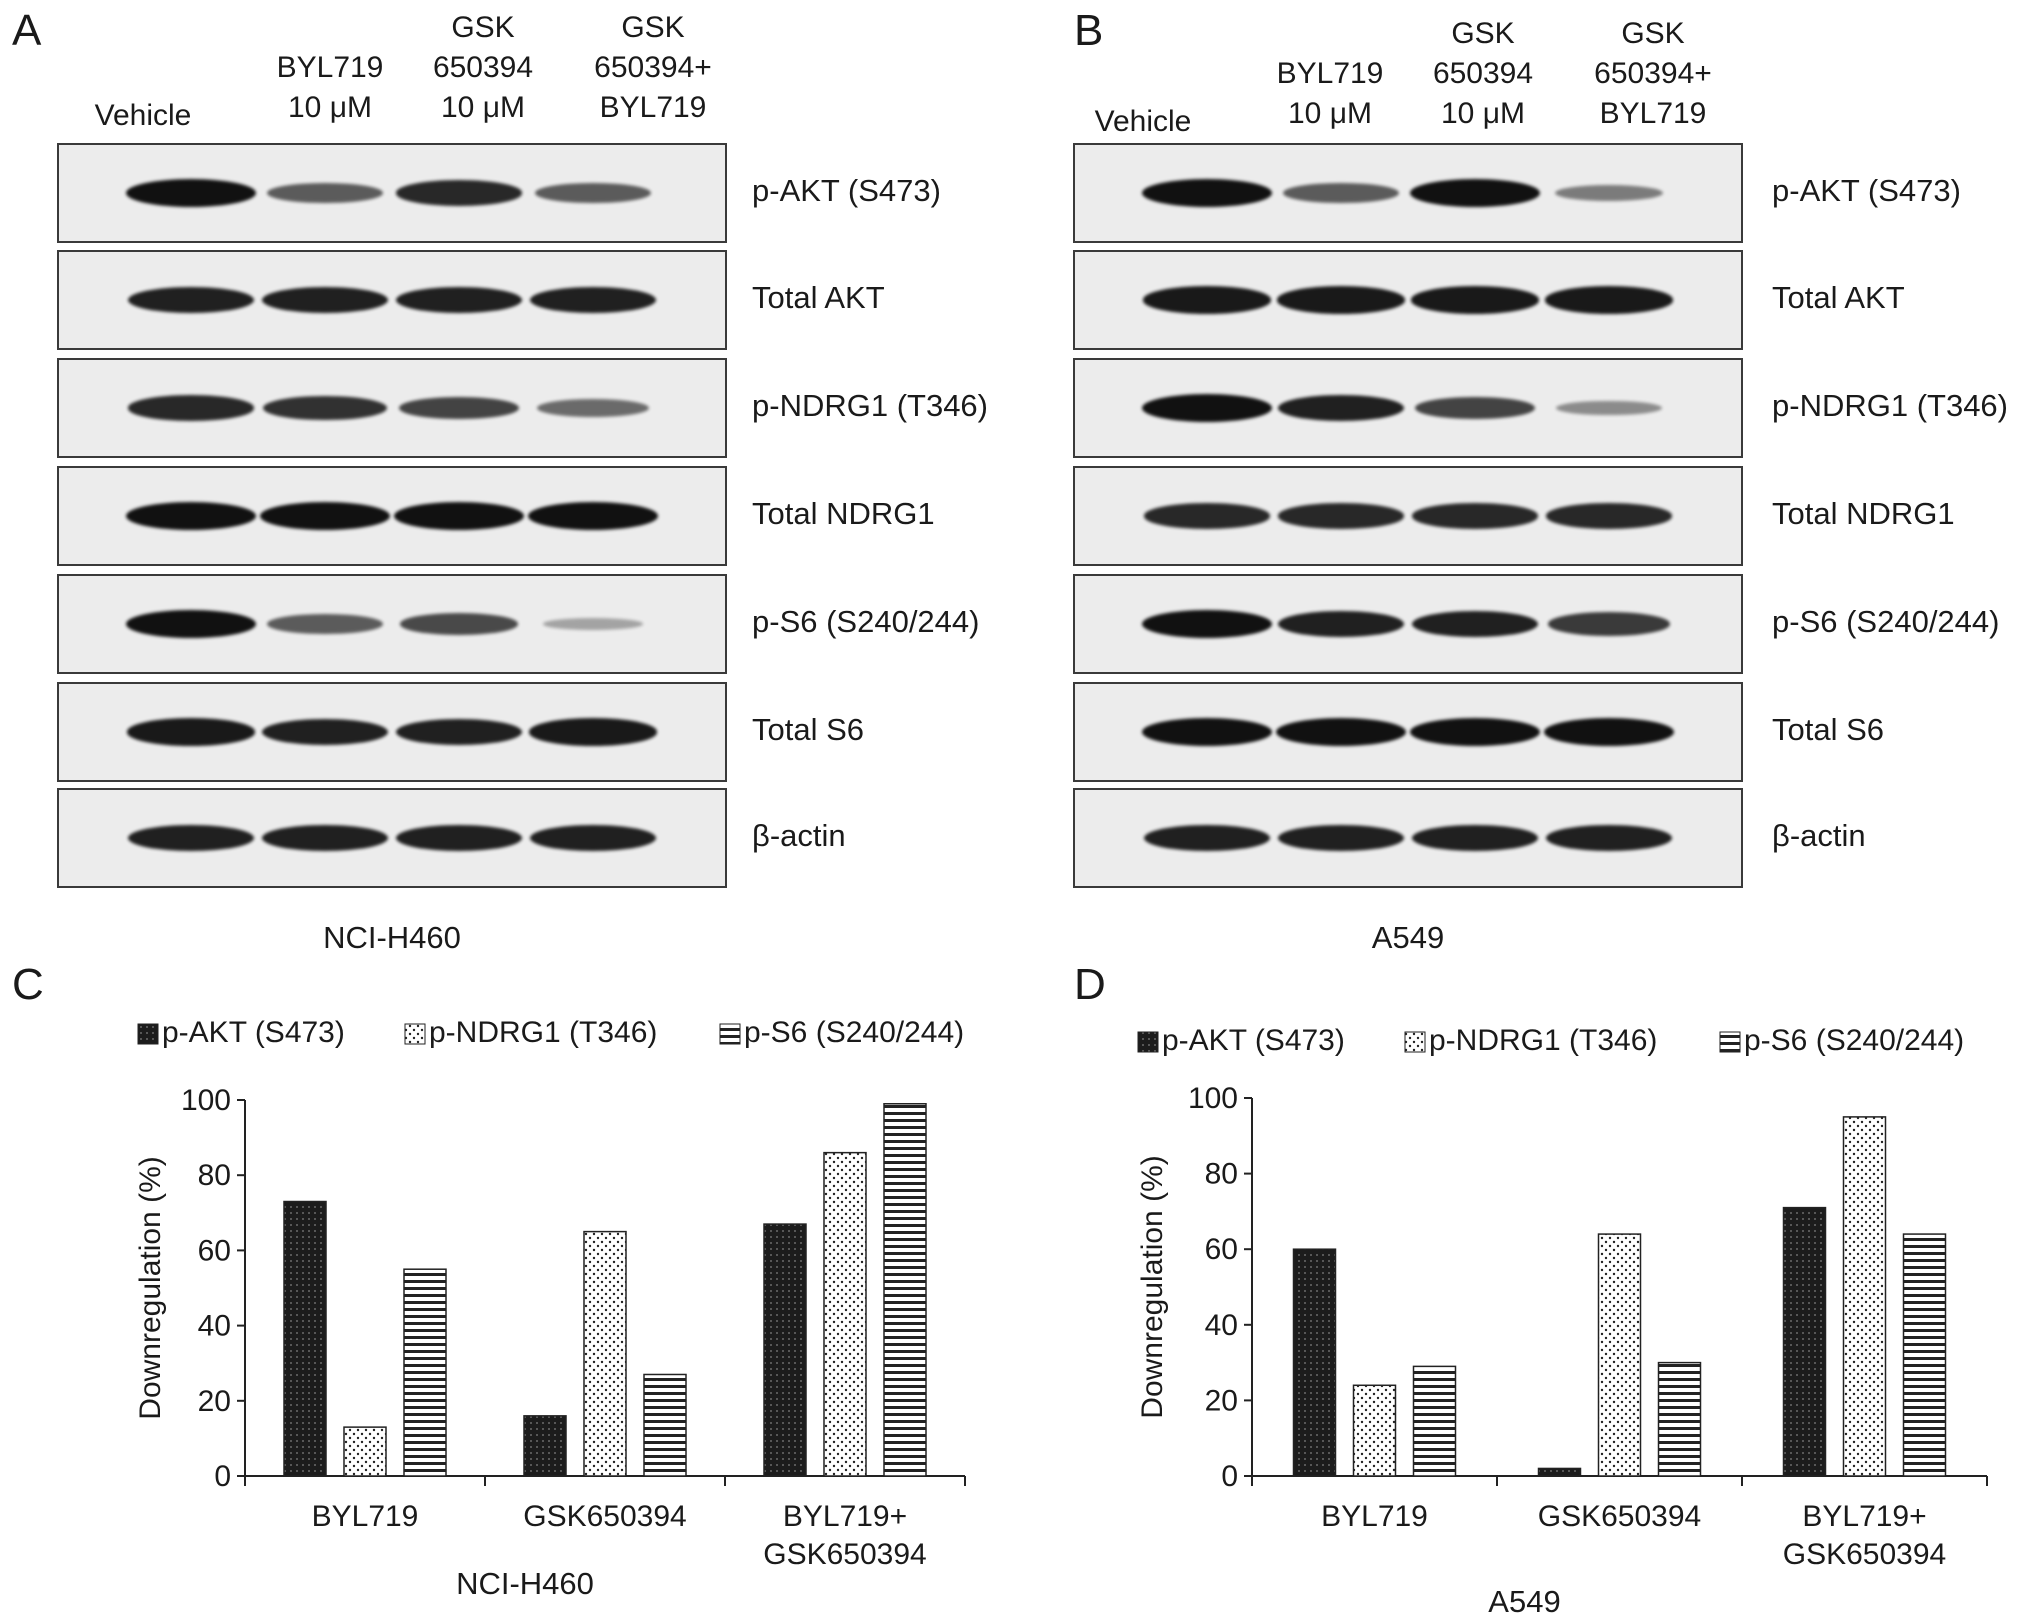 This screenshot has height=1623, width=2032. What do you see at coordinates (1543, 1040) in the screenshot?
I see `legend-label: p-NDRG1 (T346)` at bounding box center [1543, 1040].